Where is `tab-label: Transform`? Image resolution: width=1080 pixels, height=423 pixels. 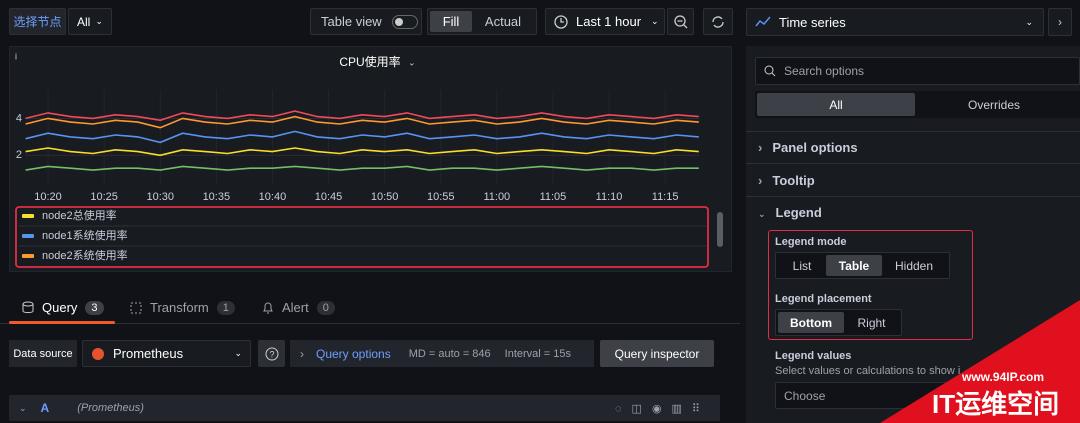 tab-label: Transform is located at coordinates (179, 307).